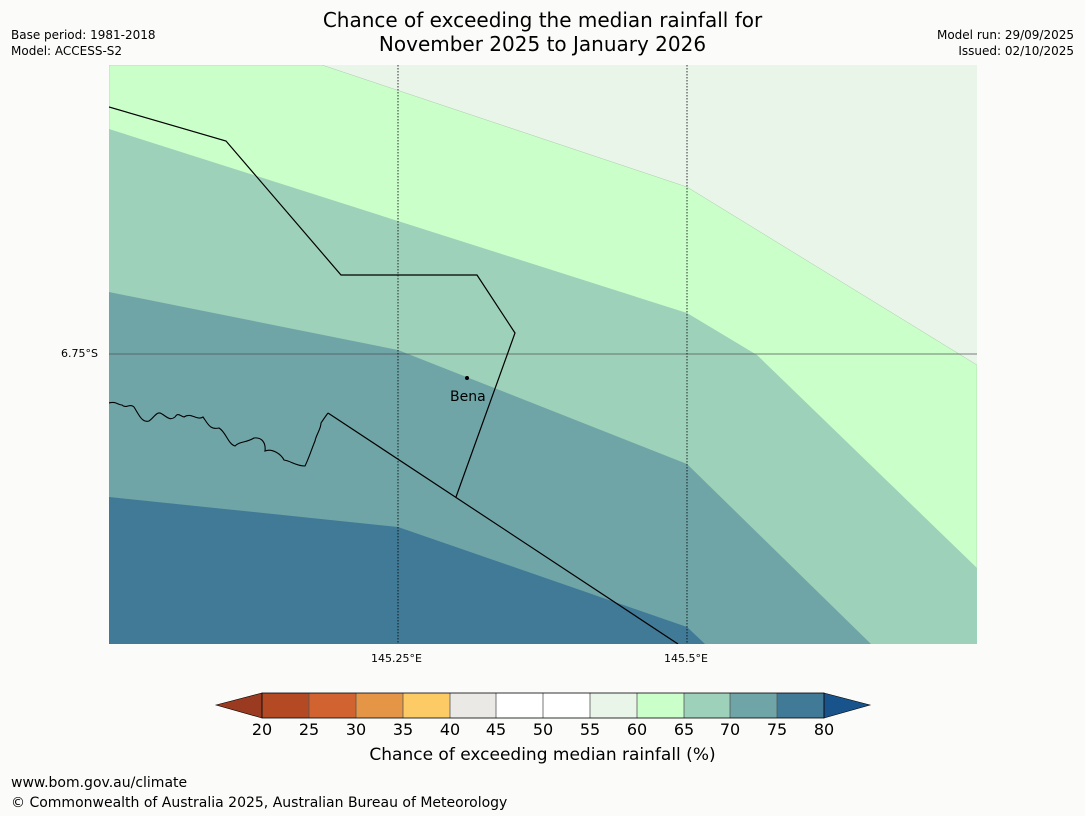 This screenshot has height=816, width=1085. What do you see at coordinates (543, 729) in the screenshot?
I see `tick-label: 50` at bounding box center [543, 729].